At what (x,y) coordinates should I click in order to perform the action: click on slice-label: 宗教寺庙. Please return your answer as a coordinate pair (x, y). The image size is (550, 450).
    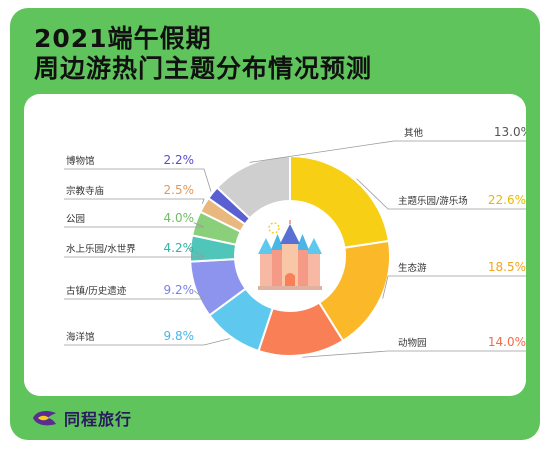
    Looking at the image, I should click on (85, 191).